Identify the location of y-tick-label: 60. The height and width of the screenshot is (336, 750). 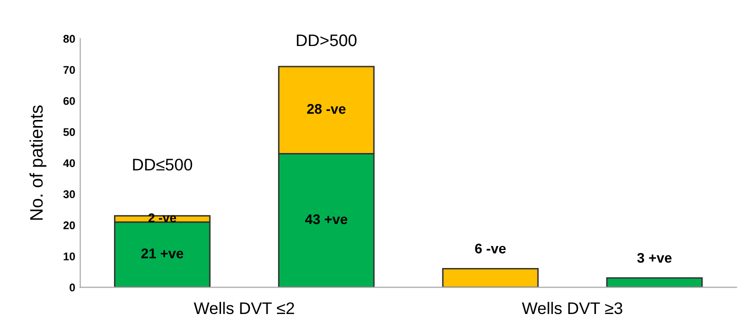
(69, 101).